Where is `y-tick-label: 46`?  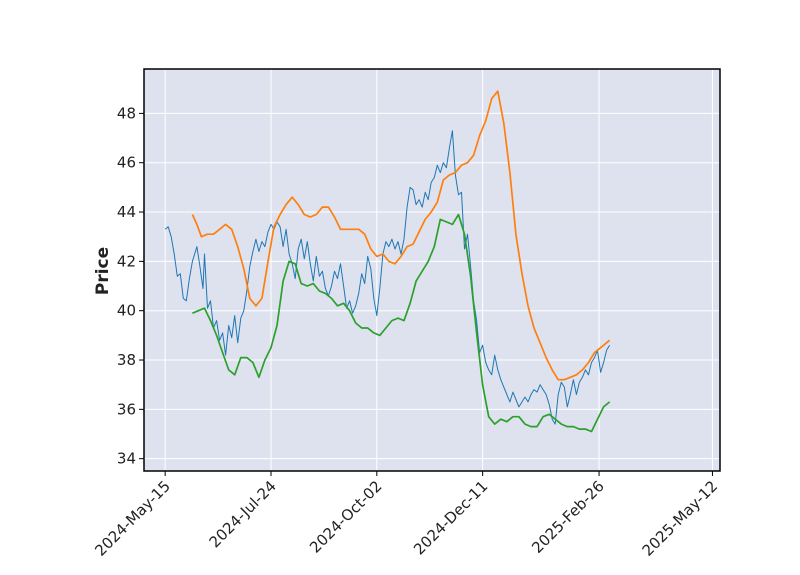
y-tick-label: 46 is located at coordinates (126, 163).